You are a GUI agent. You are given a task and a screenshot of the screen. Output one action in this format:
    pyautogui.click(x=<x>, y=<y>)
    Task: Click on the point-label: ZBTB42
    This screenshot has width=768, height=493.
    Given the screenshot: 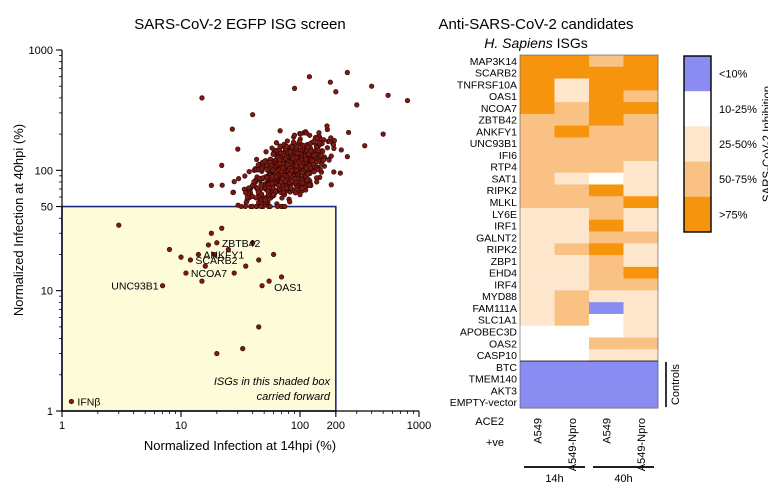 What is the action you would take?
    pyautogui.click(x=241, y=244)
    